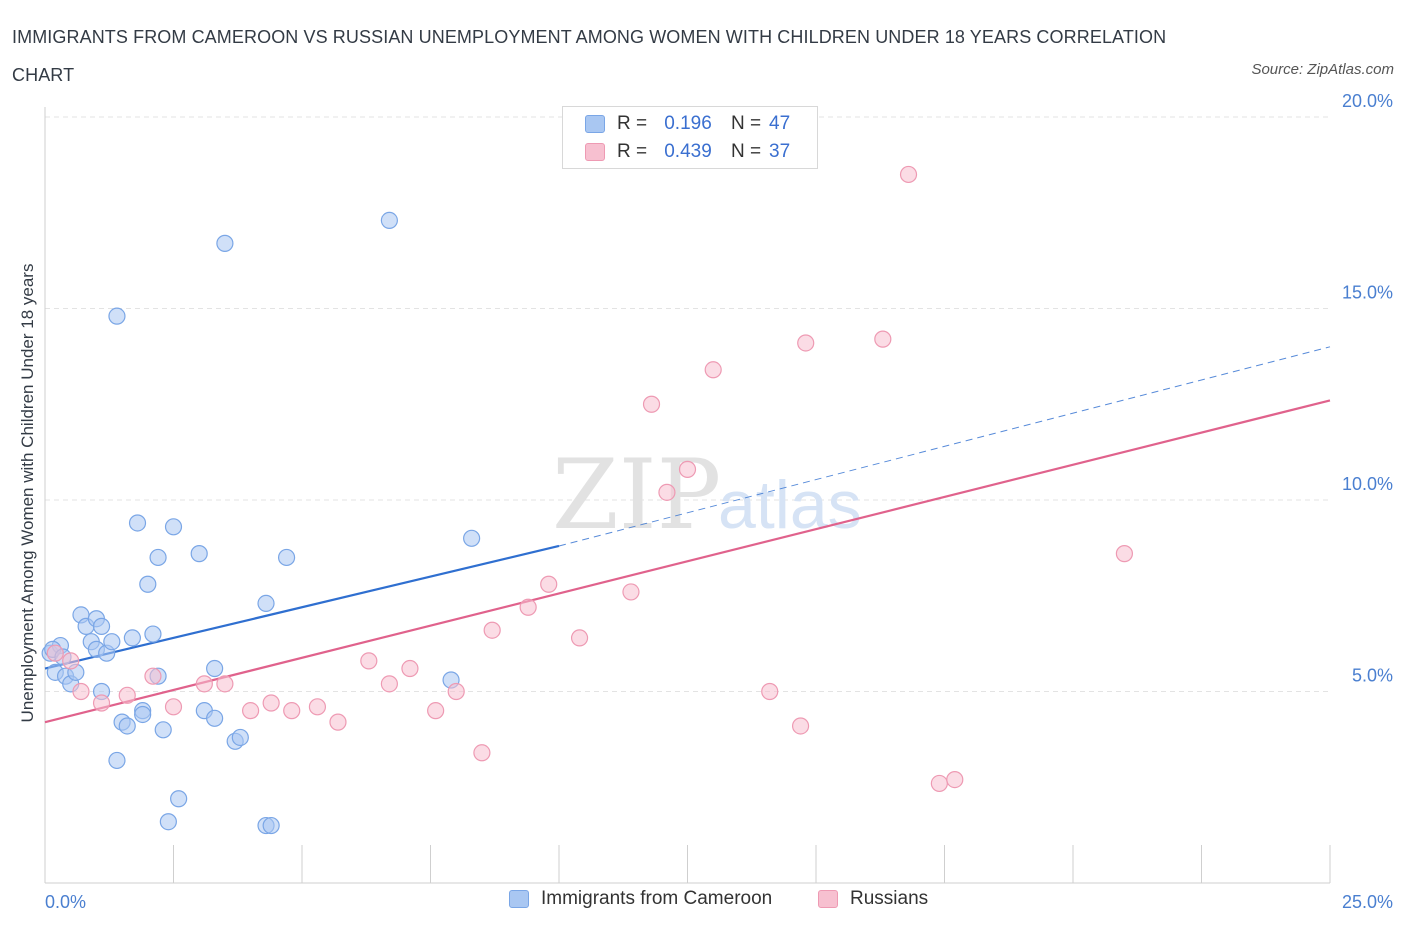 Image resolution: width=1406 pixels, height=930 pixels. I want to click on series-legend: Immigrants from Cameroon Russians, so click(703, 902).